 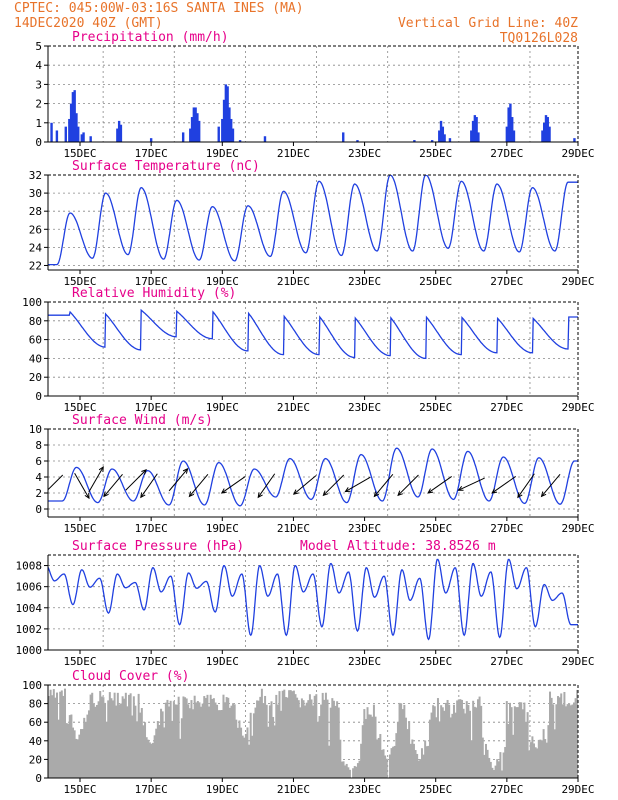 I want to click on panel-title: Surface Temperature (nC), so click(x=166, y=166).